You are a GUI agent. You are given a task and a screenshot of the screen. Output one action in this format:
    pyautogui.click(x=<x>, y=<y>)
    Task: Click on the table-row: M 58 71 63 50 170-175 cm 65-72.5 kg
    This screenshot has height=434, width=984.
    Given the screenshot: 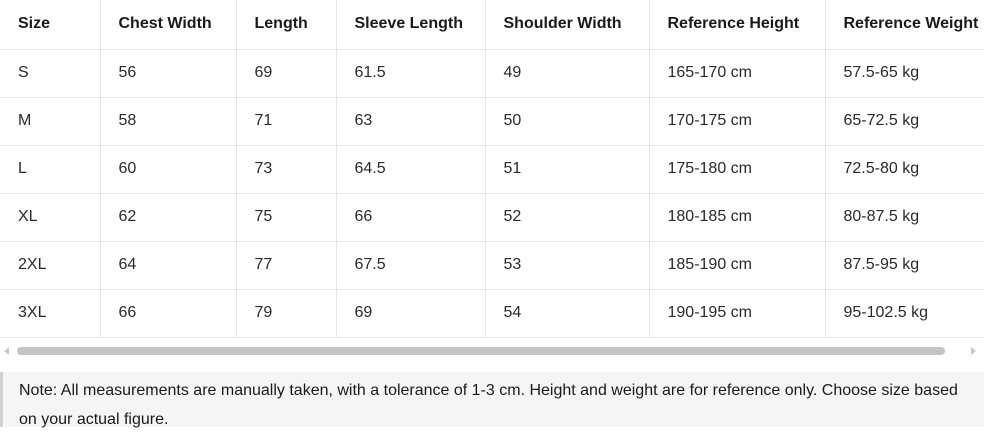 What is the action you would take?
    pyautogui.click(x=492, y=121)
    